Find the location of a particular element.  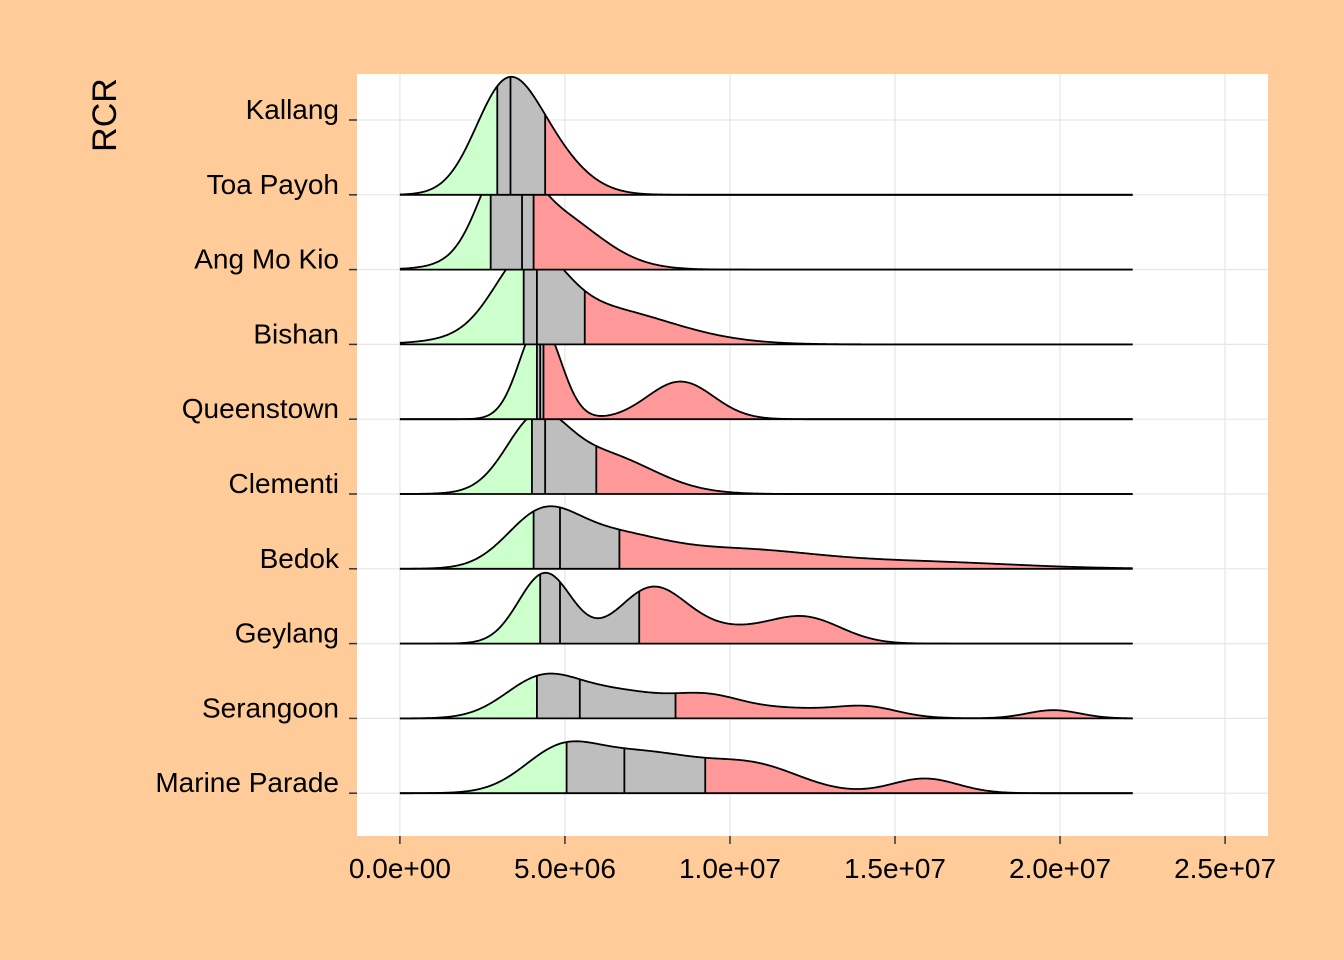

x-tick-label: 2.0e+07 is located at coordinates (1060, 868).